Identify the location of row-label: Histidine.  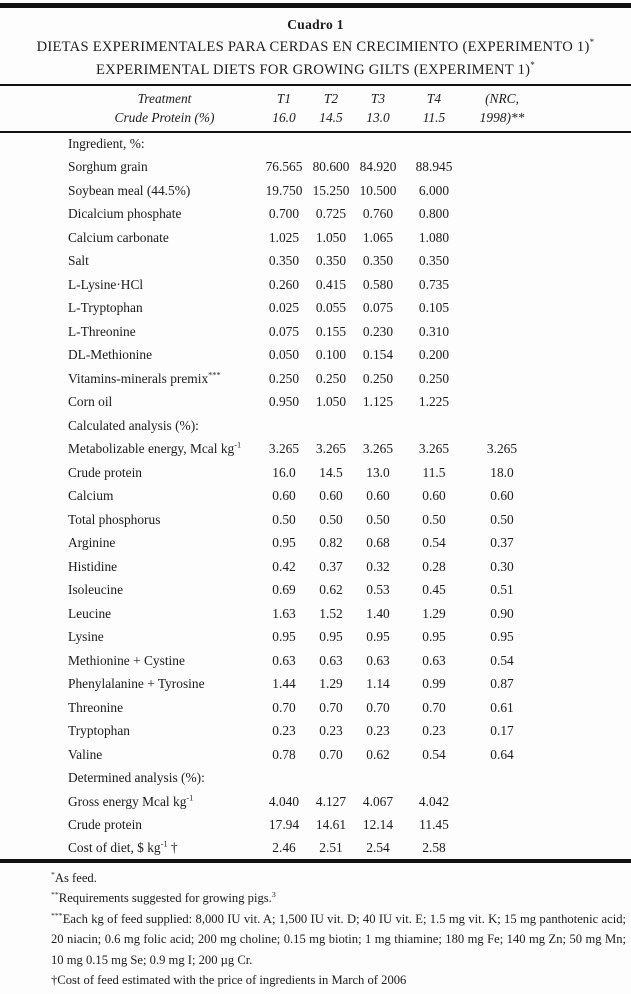
(93, 566).